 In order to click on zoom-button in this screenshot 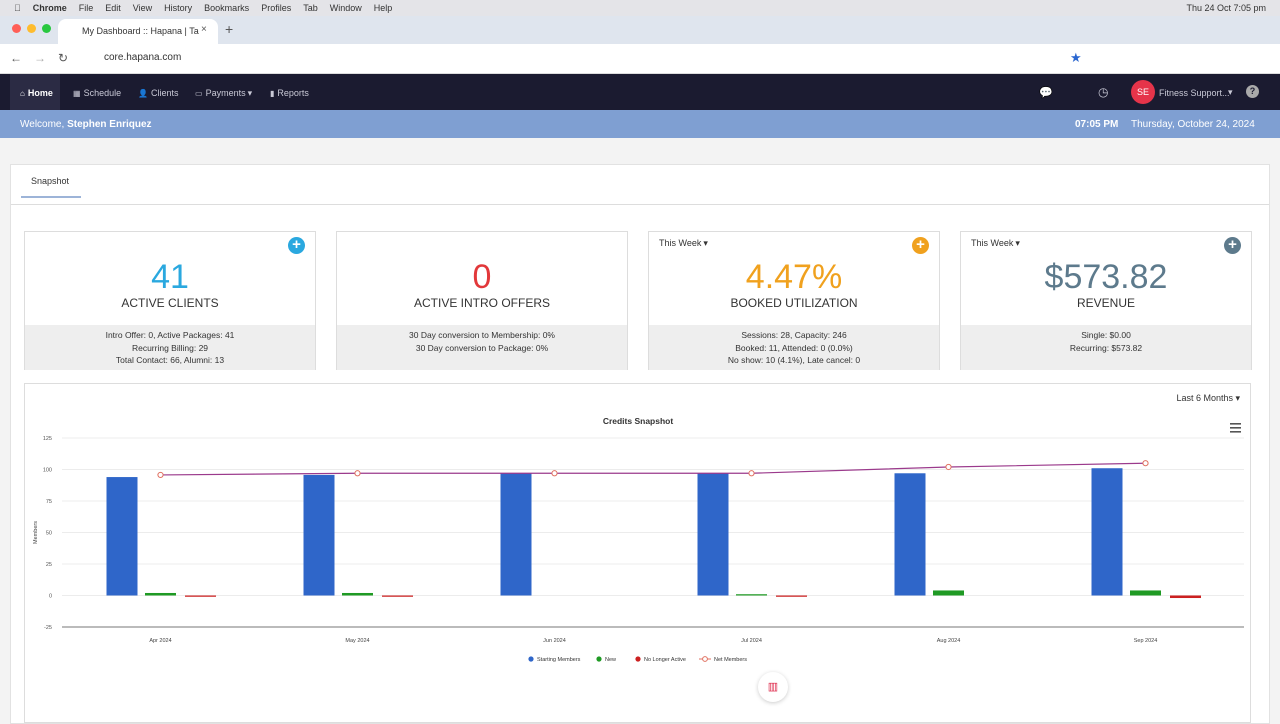, I will do `click(46, 28)`.